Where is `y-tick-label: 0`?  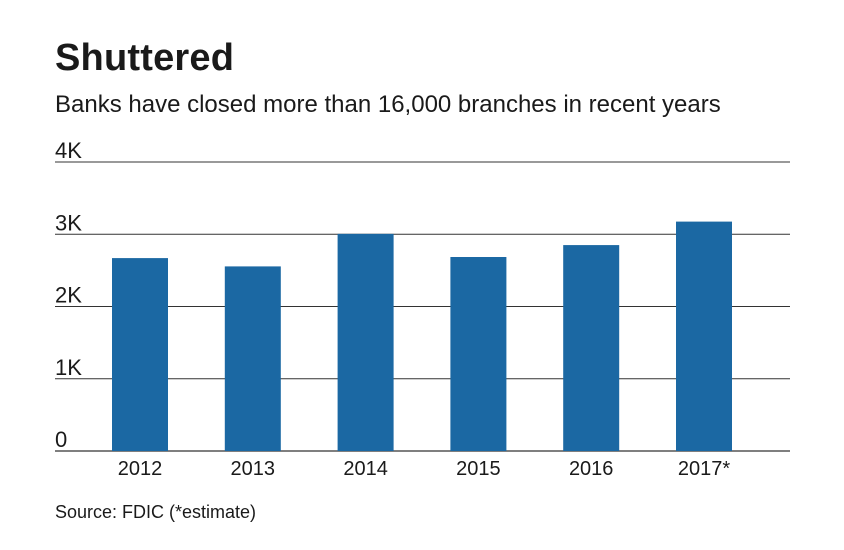 y-tick-label: 0 is located at coordinates (61, 439).